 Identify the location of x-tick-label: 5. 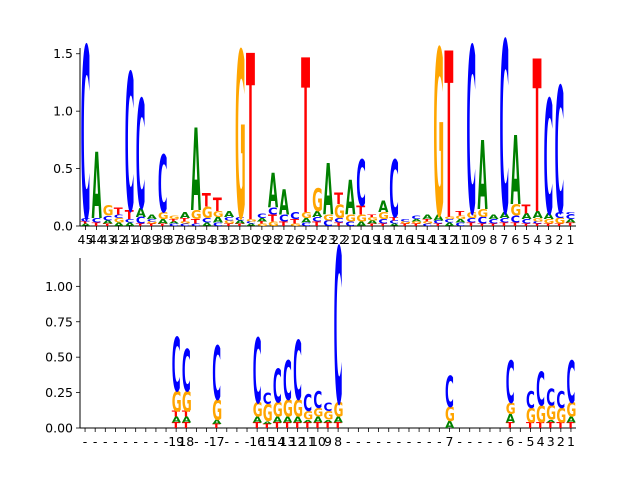
(530, 441).